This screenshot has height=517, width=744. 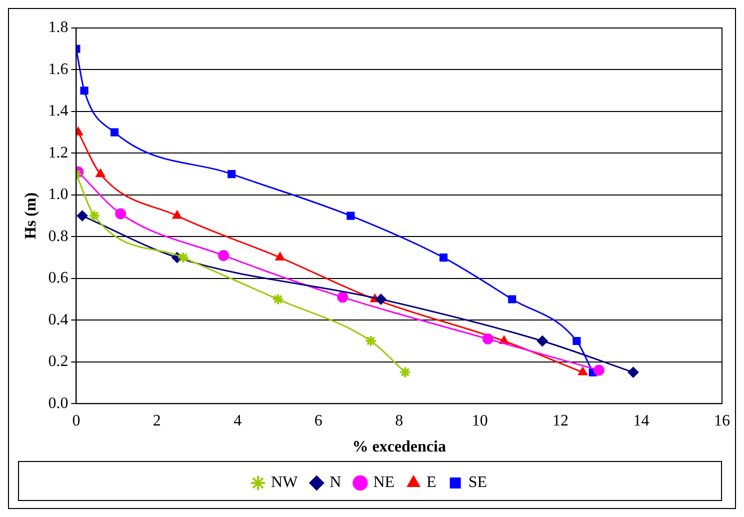 What do you see at coordinates (58, 195) in the screenshot?
I see `y-tick-label: 1.0` at bounding box center [58, 195].